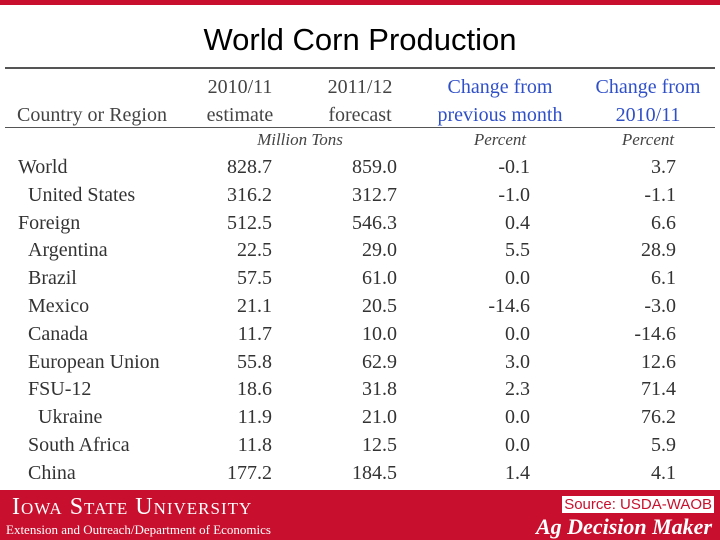  I want to click on row-label: Mexico, so click(59, 306).